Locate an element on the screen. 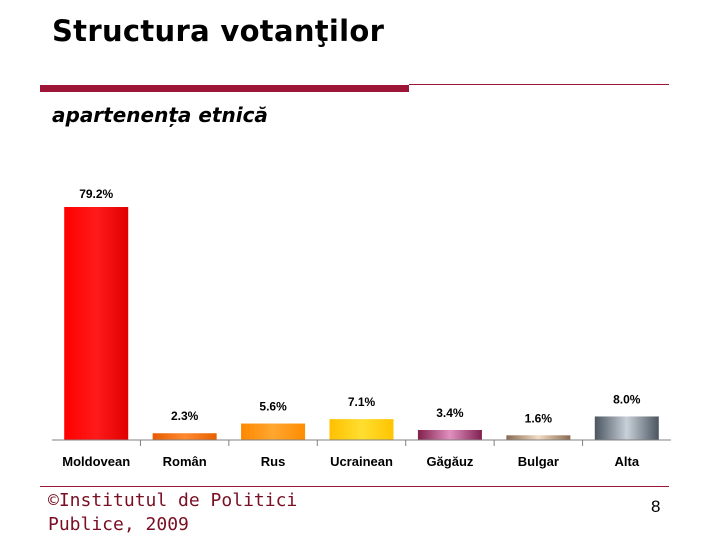 The width and height of the screenshot is (720, 540). data-label-3: 7.1% is located at coordinates (362, 402).